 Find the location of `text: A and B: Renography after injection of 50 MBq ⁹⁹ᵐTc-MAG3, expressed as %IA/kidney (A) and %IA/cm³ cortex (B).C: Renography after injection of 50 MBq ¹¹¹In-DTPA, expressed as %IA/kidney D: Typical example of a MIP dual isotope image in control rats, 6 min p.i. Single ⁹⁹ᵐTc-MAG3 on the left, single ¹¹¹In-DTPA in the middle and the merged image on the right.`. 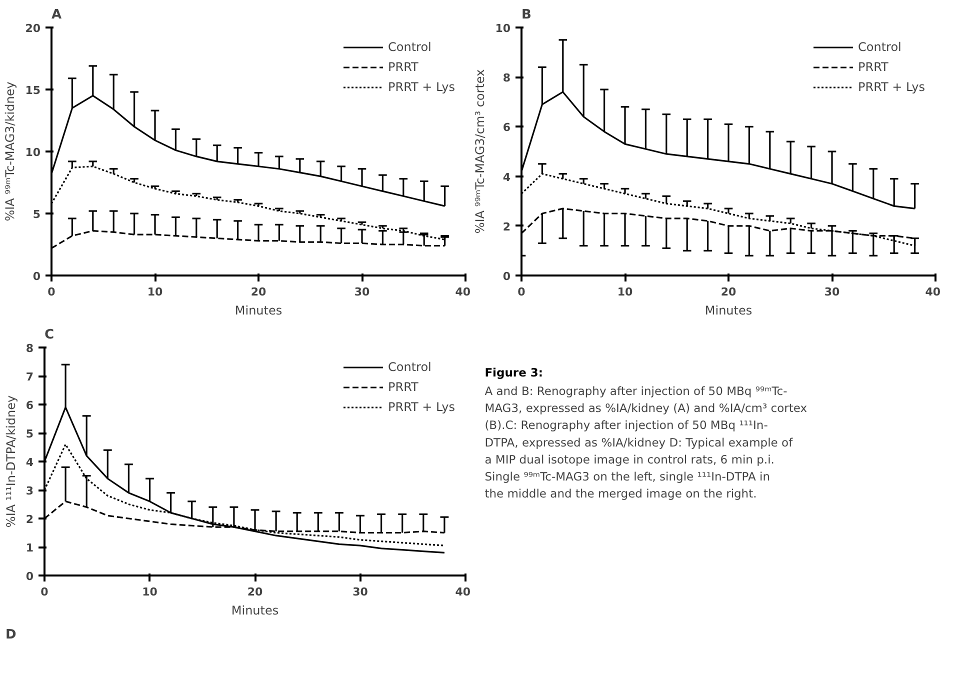

text: A and B: Renography after injection of 50 MBq ⁹⁹ᵐTc-MAG3, expressed as %IA/kidney (A) and %IA/cm³ cortex (B).C: Renography after injection of 50 MBq ¹¹¹In-DTPA, expressed as %IA/kidney D: Typical example of a MIP dual isotope image in control rats, 6 min p.i. Single ⁹⁹ᵐTc-MAG3 on the left, single ¹¹¹In-DTPA in the middle and the merged image on the right. is located at coordinates (646, 442).